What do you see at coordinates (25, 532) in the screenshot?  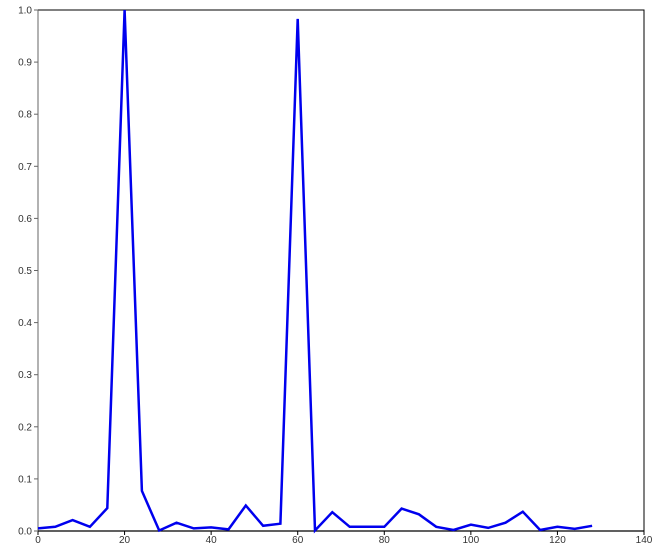 I see `y-tick-label: 0.0` at bounding box center [25, 532].